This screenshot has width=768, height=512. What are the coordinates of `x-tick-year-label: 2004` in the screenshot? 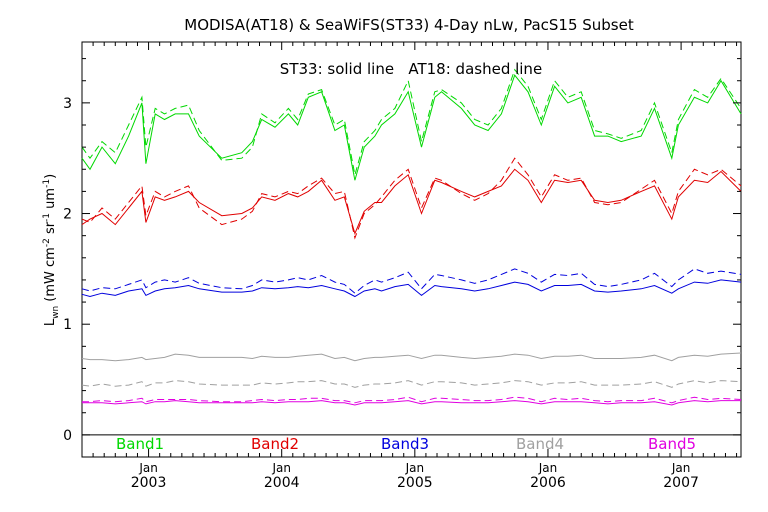 It's located at (282, 483).